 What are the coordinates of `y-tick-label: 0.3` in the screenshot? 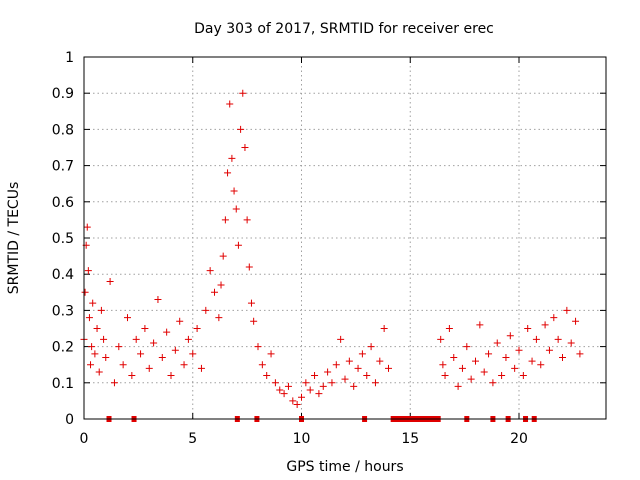 It's located at (63, 311).